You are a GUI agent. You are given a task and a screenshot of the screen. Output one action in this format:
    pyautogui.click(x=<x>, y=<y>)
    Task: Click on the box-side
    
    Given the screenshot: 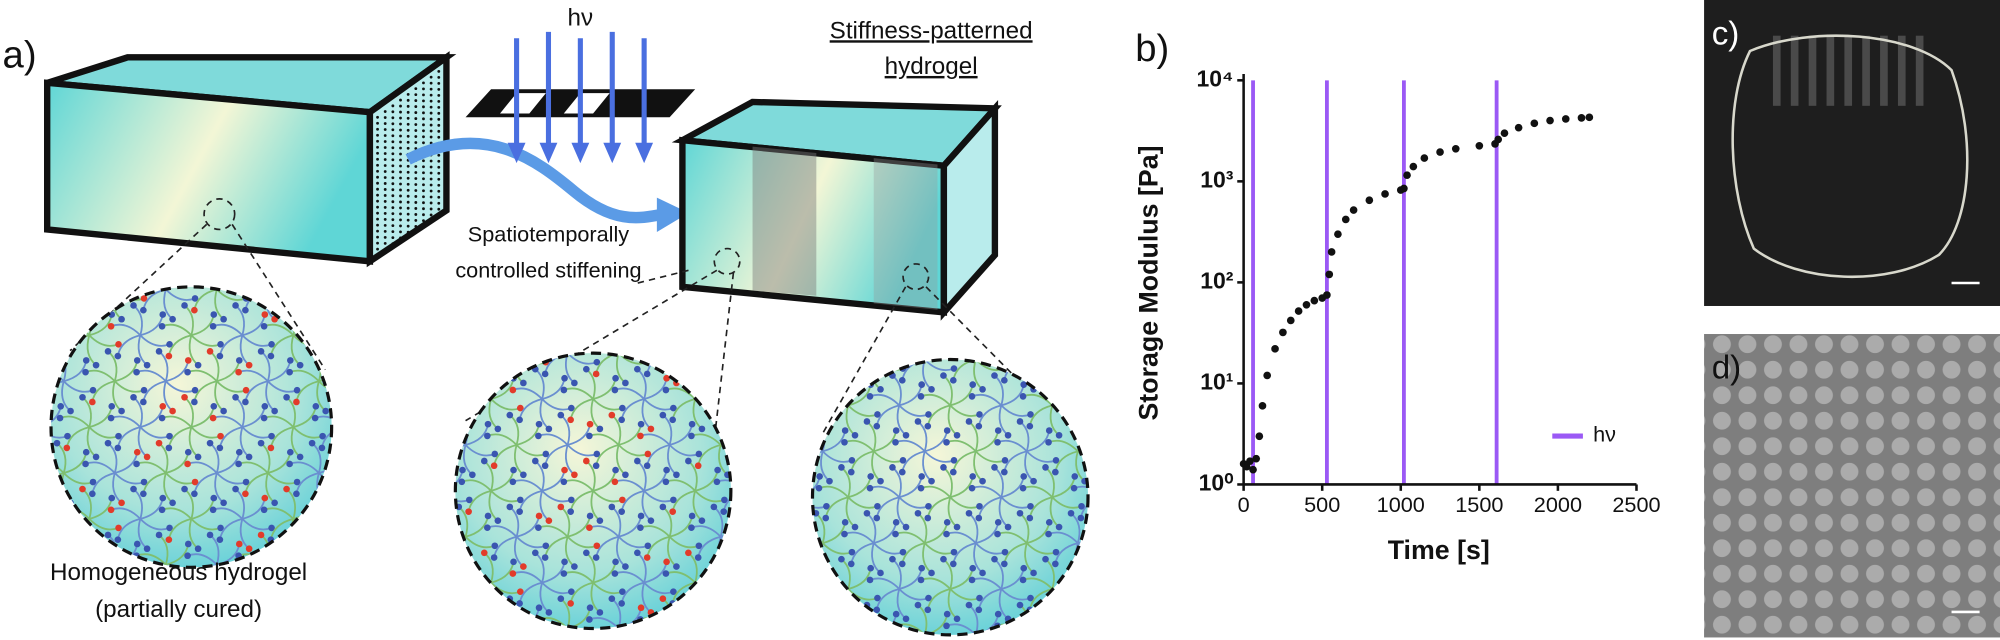 What is the action you would take?
    pyautogui.click(x=969, y=210)
    